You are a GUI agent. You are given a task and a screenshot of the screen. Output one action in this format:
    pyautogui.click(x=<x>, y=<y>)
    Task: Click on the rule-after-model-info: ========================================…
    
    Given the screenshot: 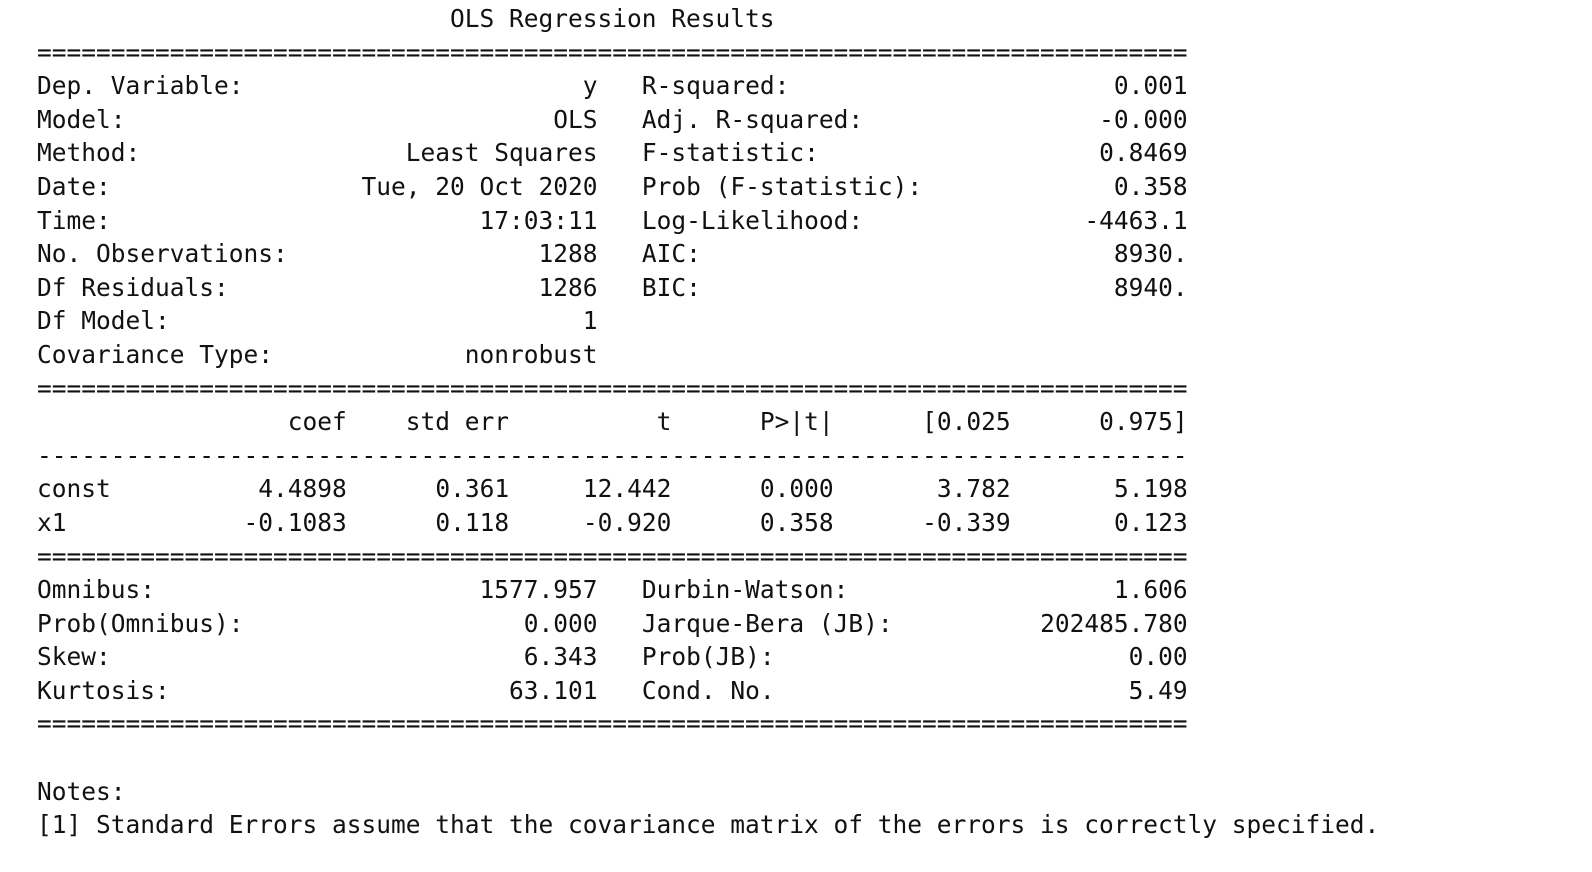 What is the action you would take?
    pyautogui.click(x=612, y=388)
    